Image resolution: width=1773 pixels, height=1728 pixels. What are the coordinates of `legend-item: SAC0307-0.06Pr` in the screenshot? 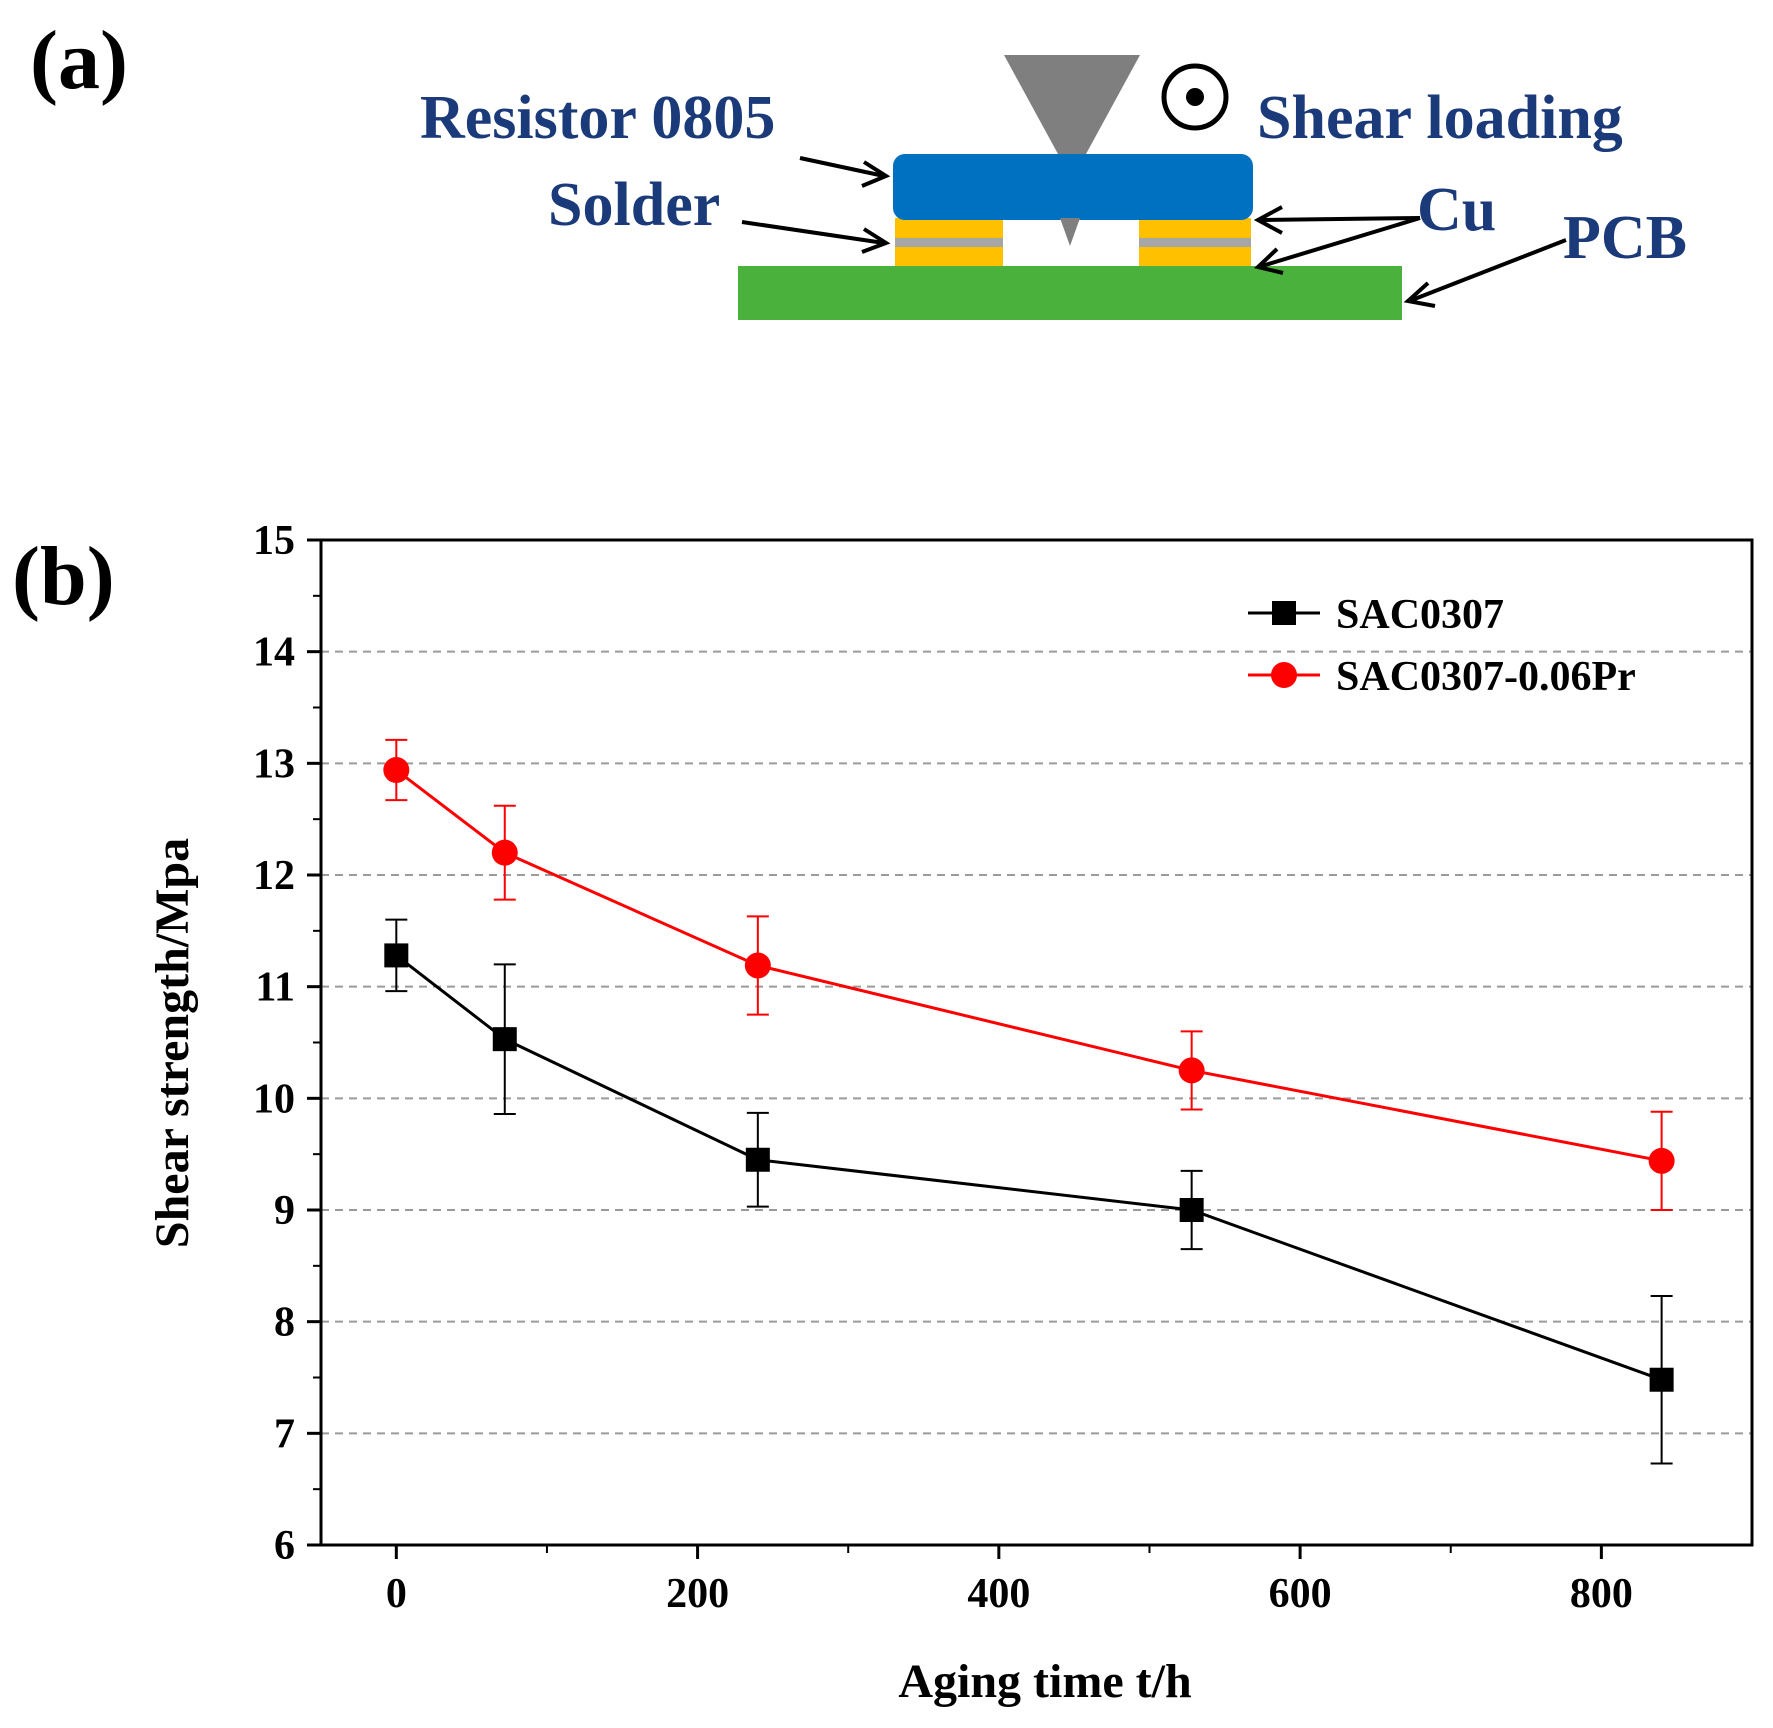 It's located at (1442, 677).